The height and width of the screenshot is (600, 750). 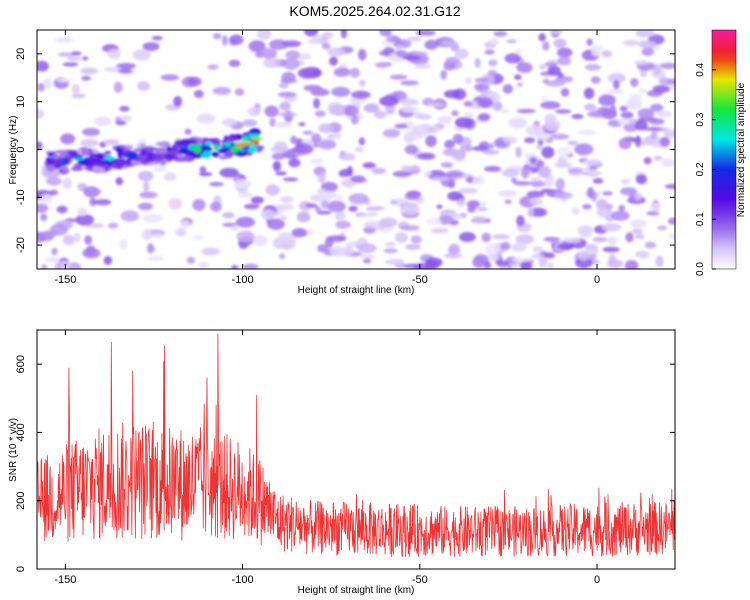 What do you see at coordinates (700, 169) in the screenshot?
I see `colorbar-tick-label: 0.2` at bounding box center [700, 169].